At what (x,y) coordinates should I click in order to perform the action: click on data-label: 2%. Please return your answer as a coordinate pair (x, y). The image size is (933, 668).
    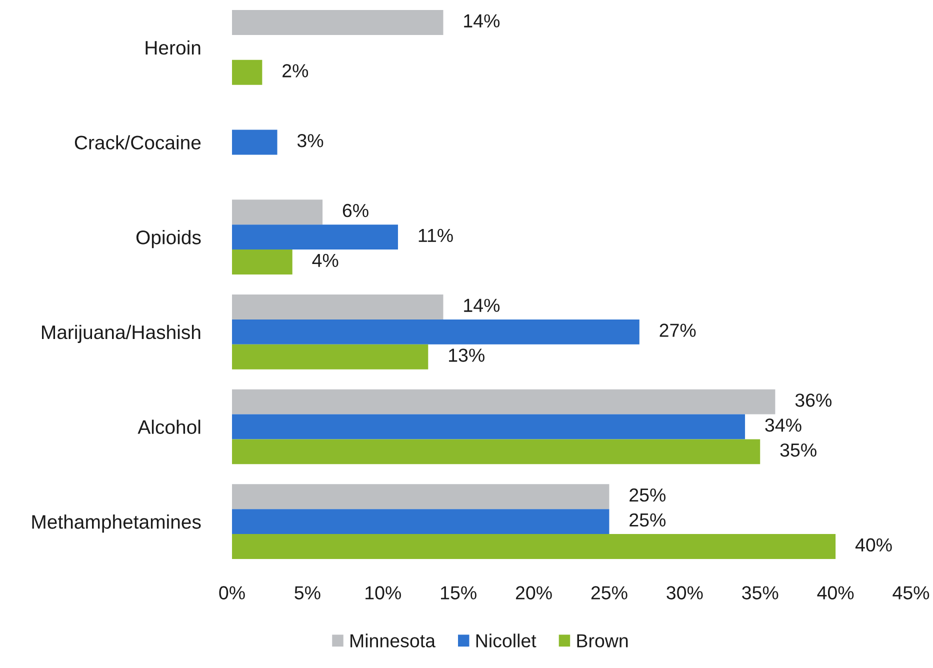
    Looking at the image, I should click on (295, 71).